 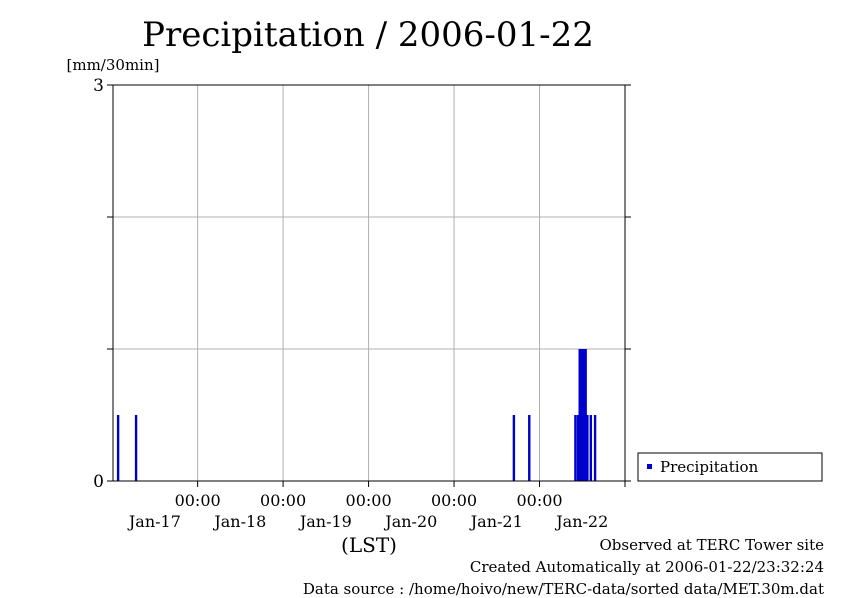 I want to click on observed-note: Observed at TERC Tower site, so click(x=711, y=545).